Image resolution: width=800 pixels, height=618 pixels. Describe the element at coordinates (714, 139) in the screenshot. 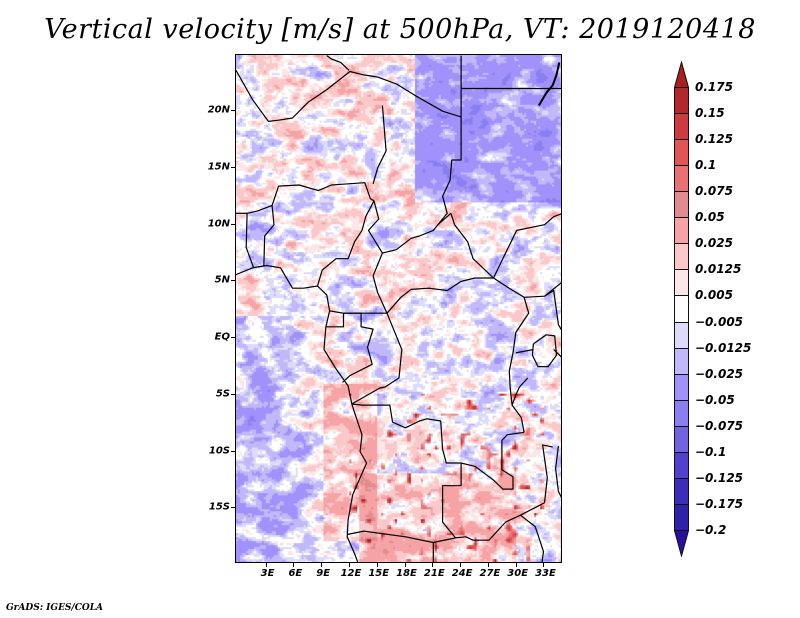

I see `colorbar-level-label: 0.125` at that location.